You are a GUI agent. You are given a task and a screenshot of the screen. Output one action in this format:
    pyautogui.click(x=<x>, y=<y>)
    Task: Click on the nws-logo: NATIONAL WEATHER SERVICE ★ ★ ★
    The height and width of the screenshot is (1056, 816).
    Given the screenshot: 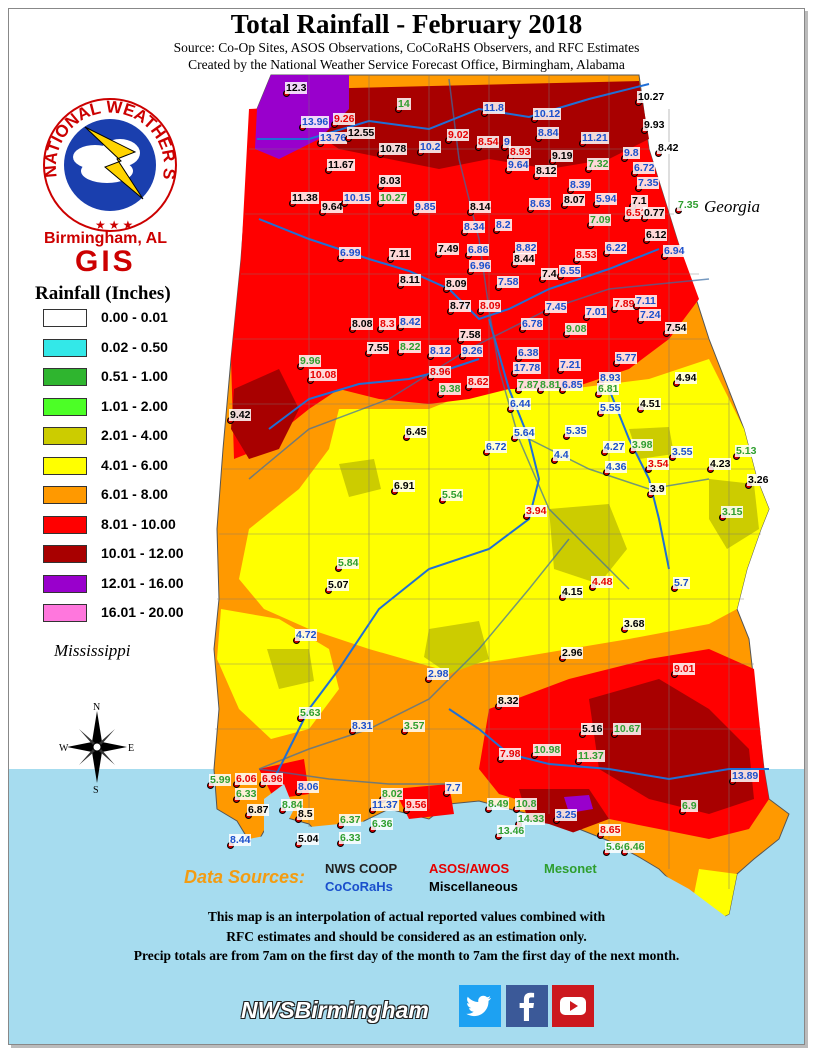 What is the action you would take?
    pyautogui.click(x=102, y=159)
    